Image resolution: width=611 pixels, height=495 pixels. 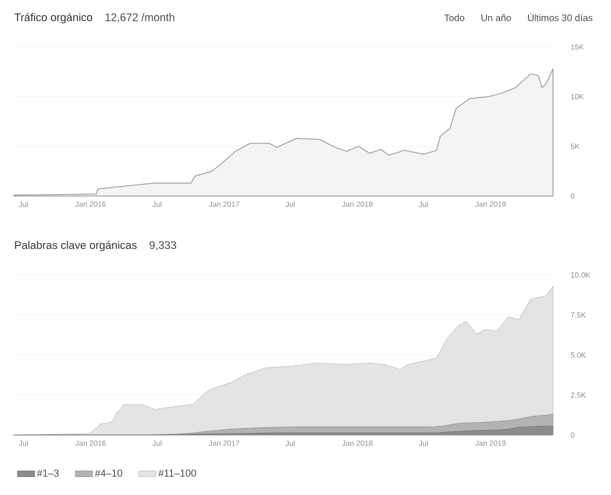 What do you see at coordinates (177, 473) in the screenshot?
I see `legend-label: #11–100` at bounding box center [177, 473].